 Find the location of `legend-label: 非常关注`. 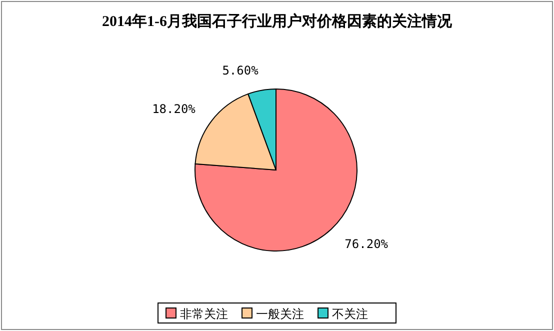

legend-label: 非常关注 is located at coordinates (204, 314).